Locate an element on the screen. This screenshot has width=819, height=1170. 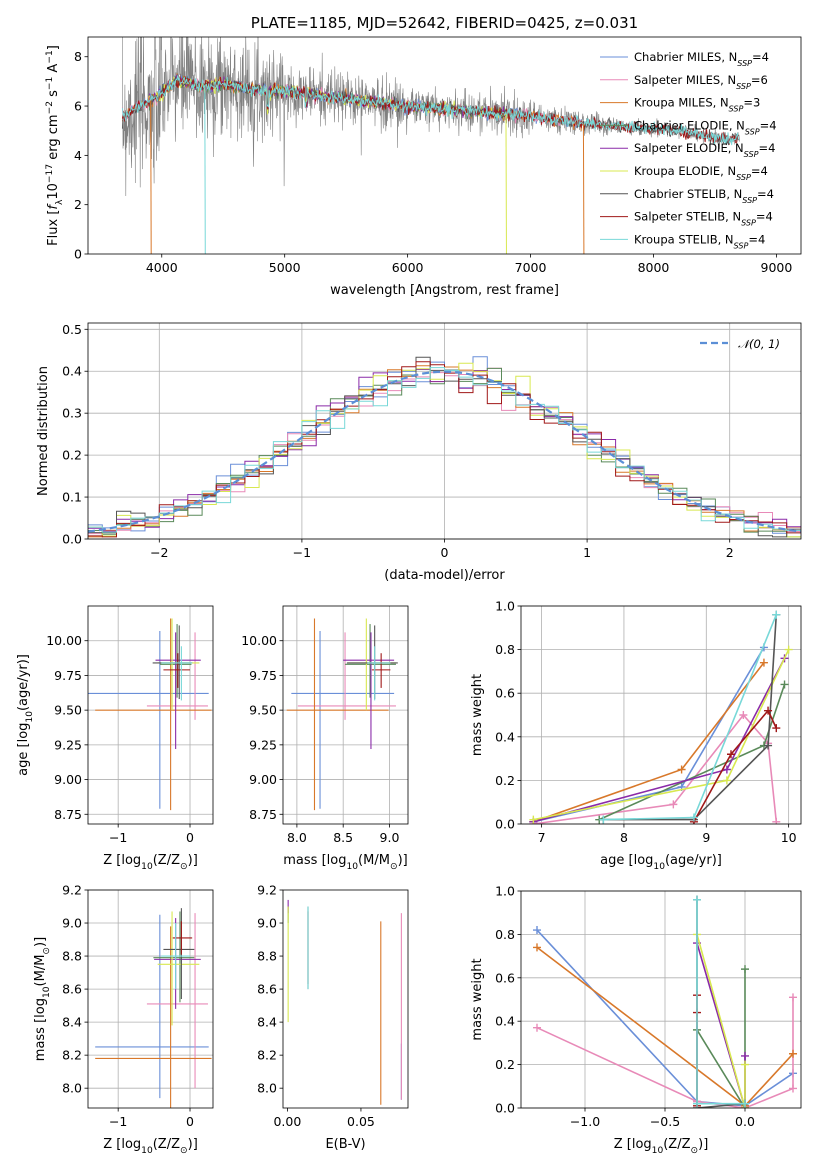
y-tick-label: 0 is located at coordinates (78, 254).